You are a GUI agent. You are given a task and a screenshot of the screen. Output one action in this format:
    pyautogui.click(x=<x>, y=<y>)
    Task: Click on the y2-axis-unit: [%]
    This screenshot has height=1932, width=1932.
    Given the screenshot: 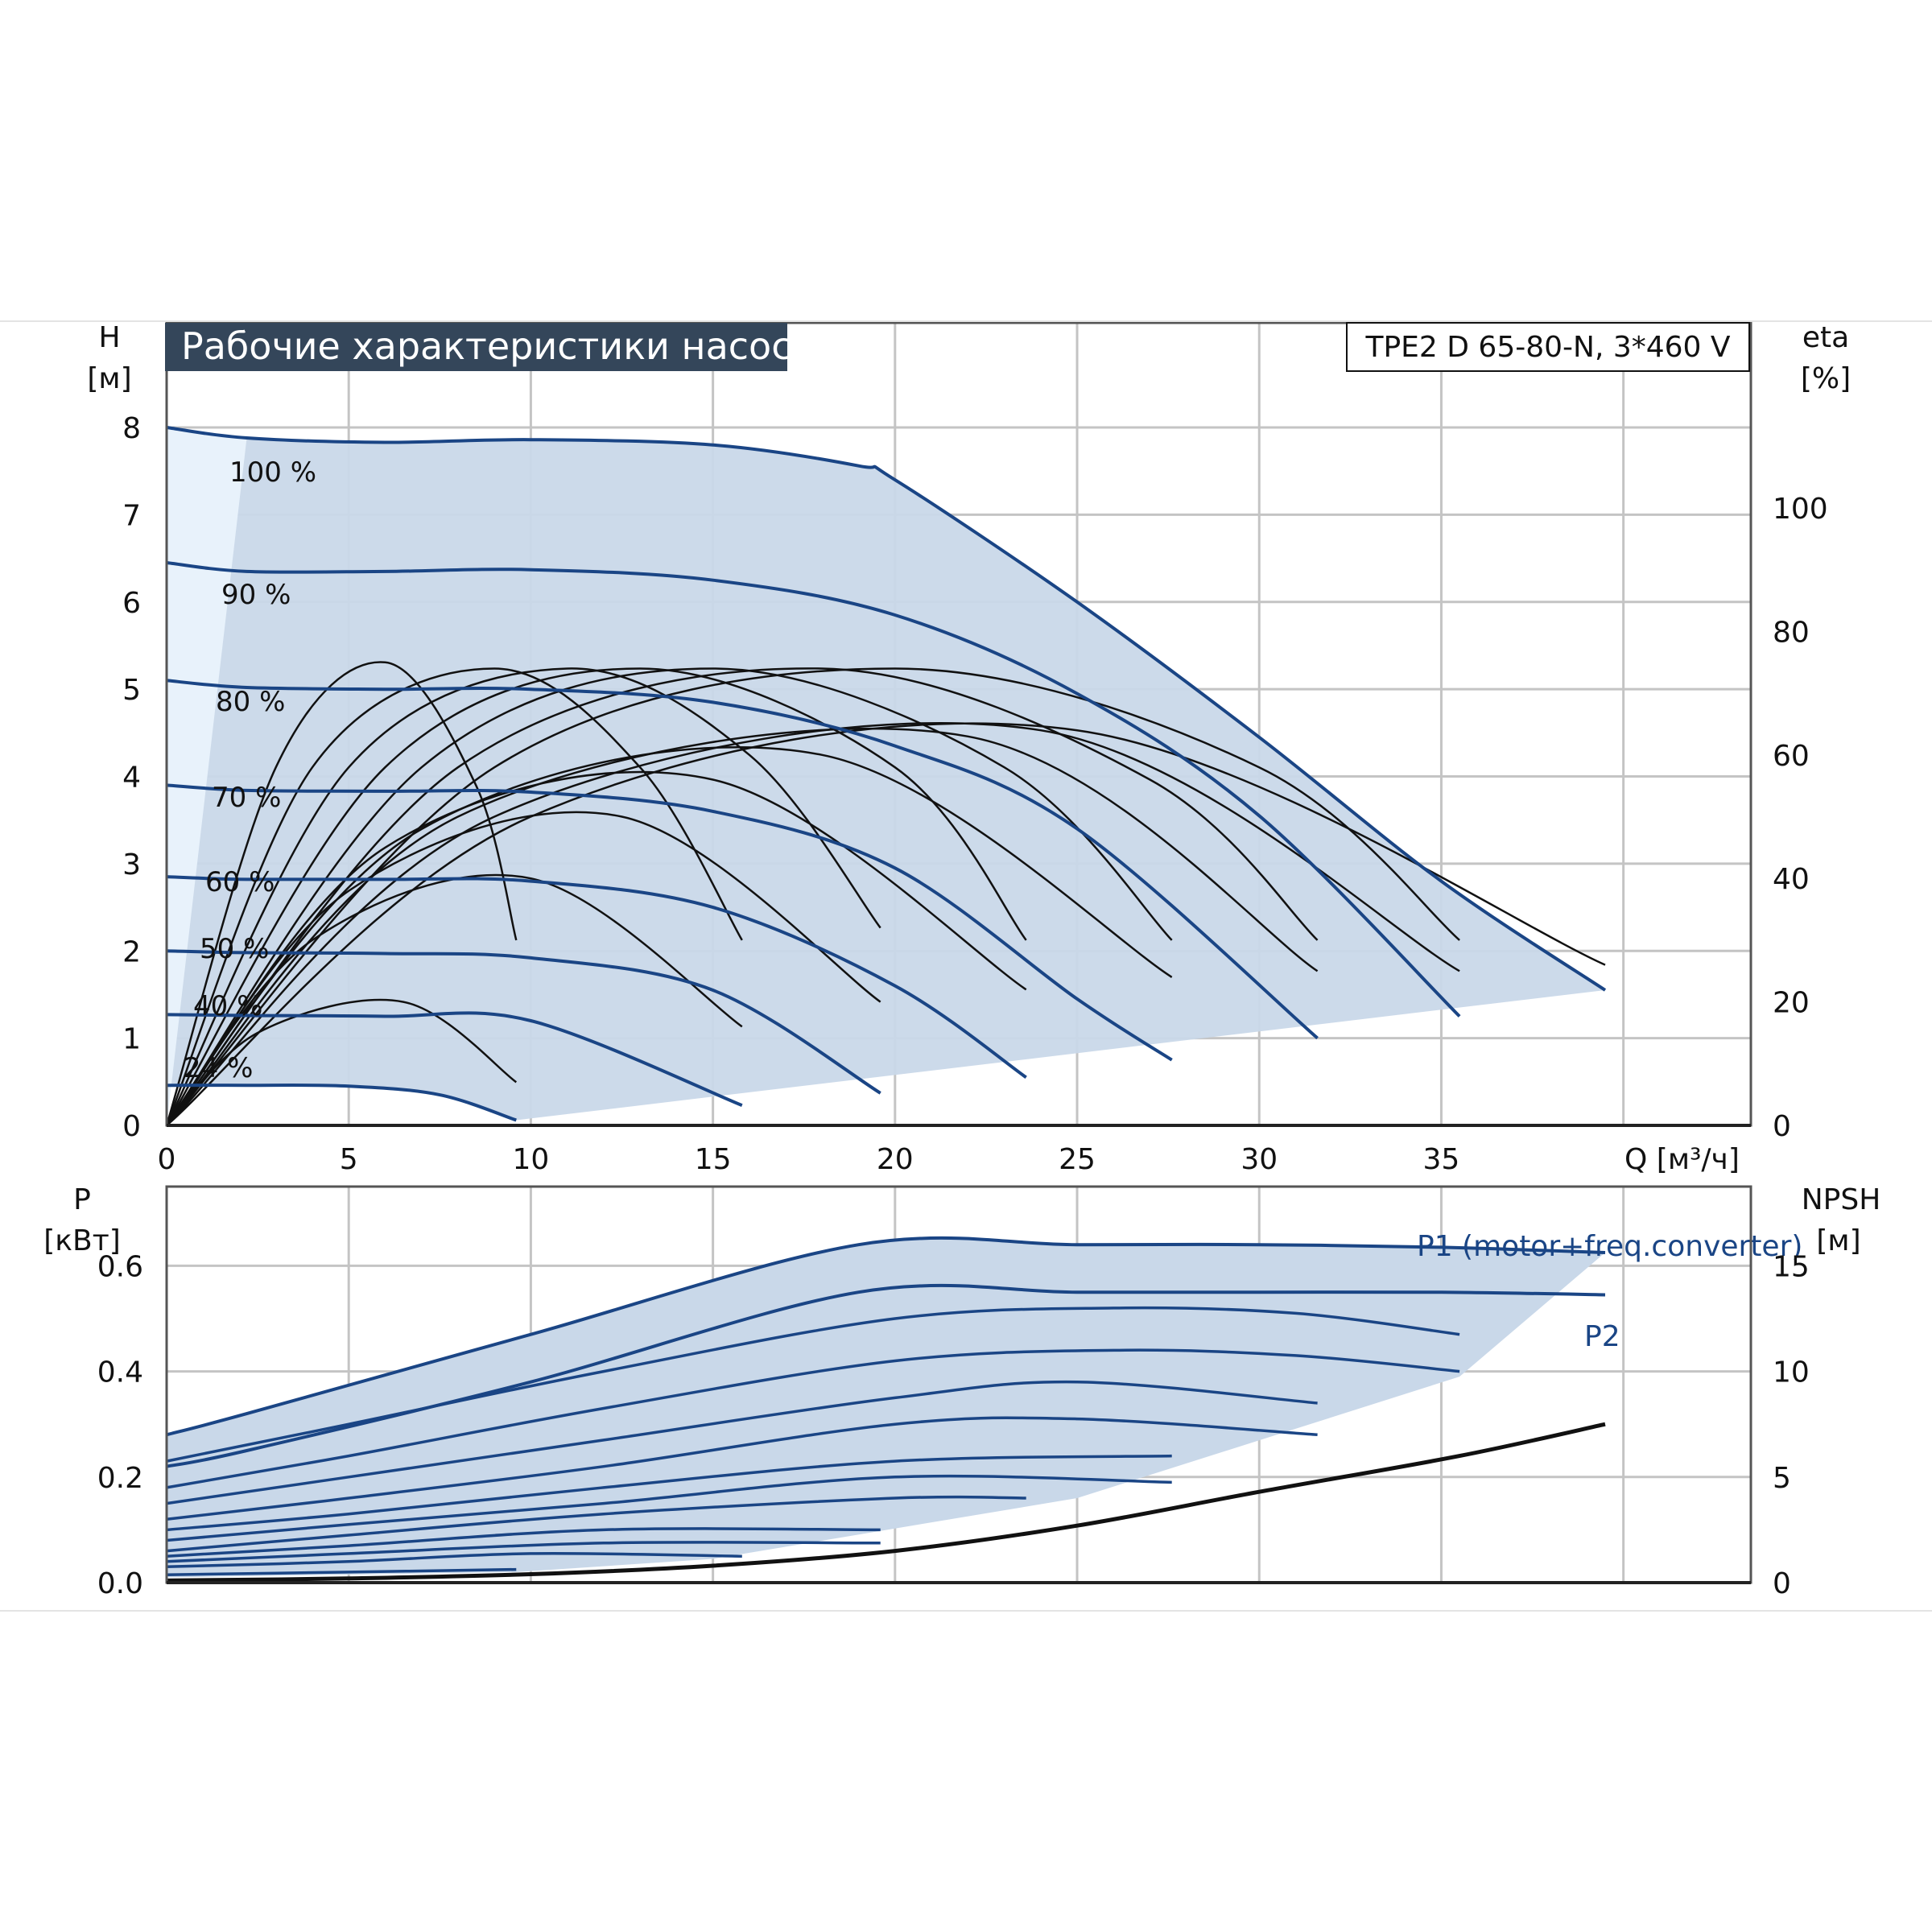 What is the action you would take?
    pyautogui.click(x=1826, y=378)
    